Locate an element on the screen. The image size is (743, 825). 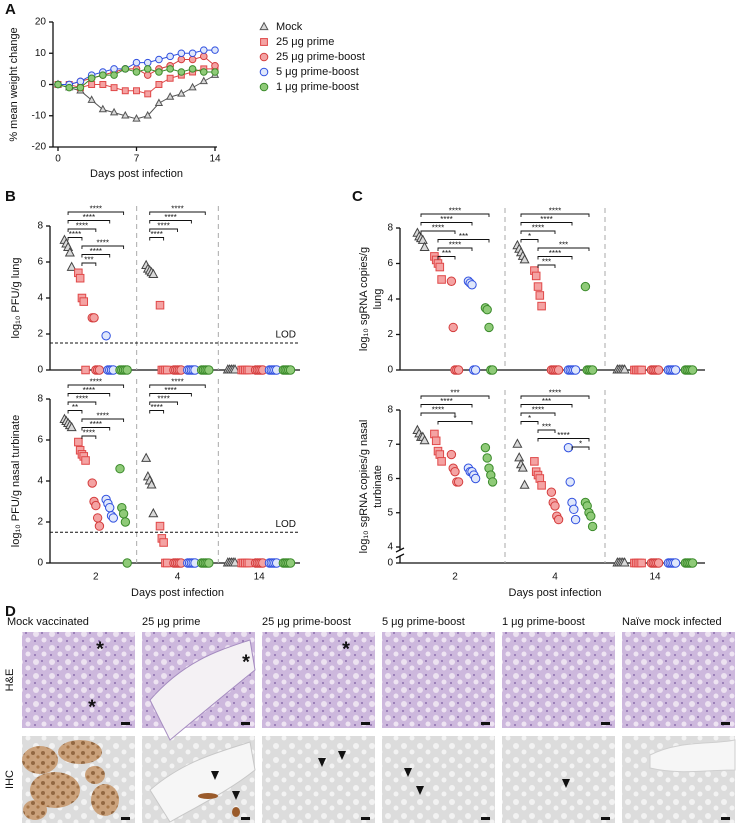
y-axis-label: log₁₀ PFU/g nasal turbinate is located at coordinates (16, 481).